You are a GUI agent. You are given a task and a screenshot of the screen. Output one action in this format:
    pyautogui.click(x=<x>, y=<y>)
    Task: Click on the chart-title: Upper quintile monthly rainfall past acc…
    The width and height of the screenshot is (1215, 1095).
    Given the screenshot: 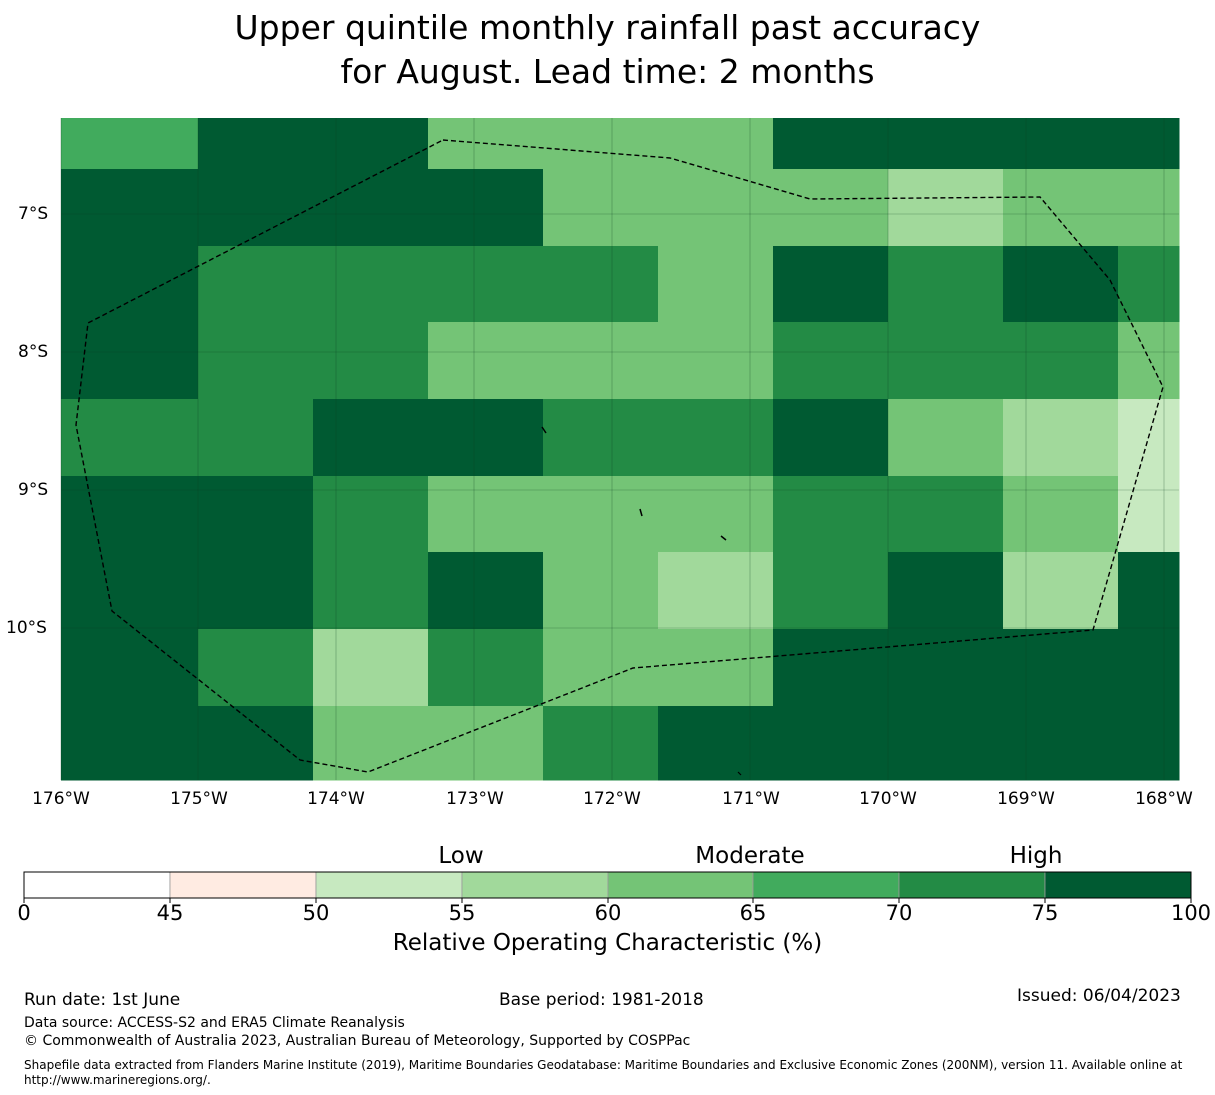 What is the action you would take?
    pyautogui.click(x=607, y=50)
    